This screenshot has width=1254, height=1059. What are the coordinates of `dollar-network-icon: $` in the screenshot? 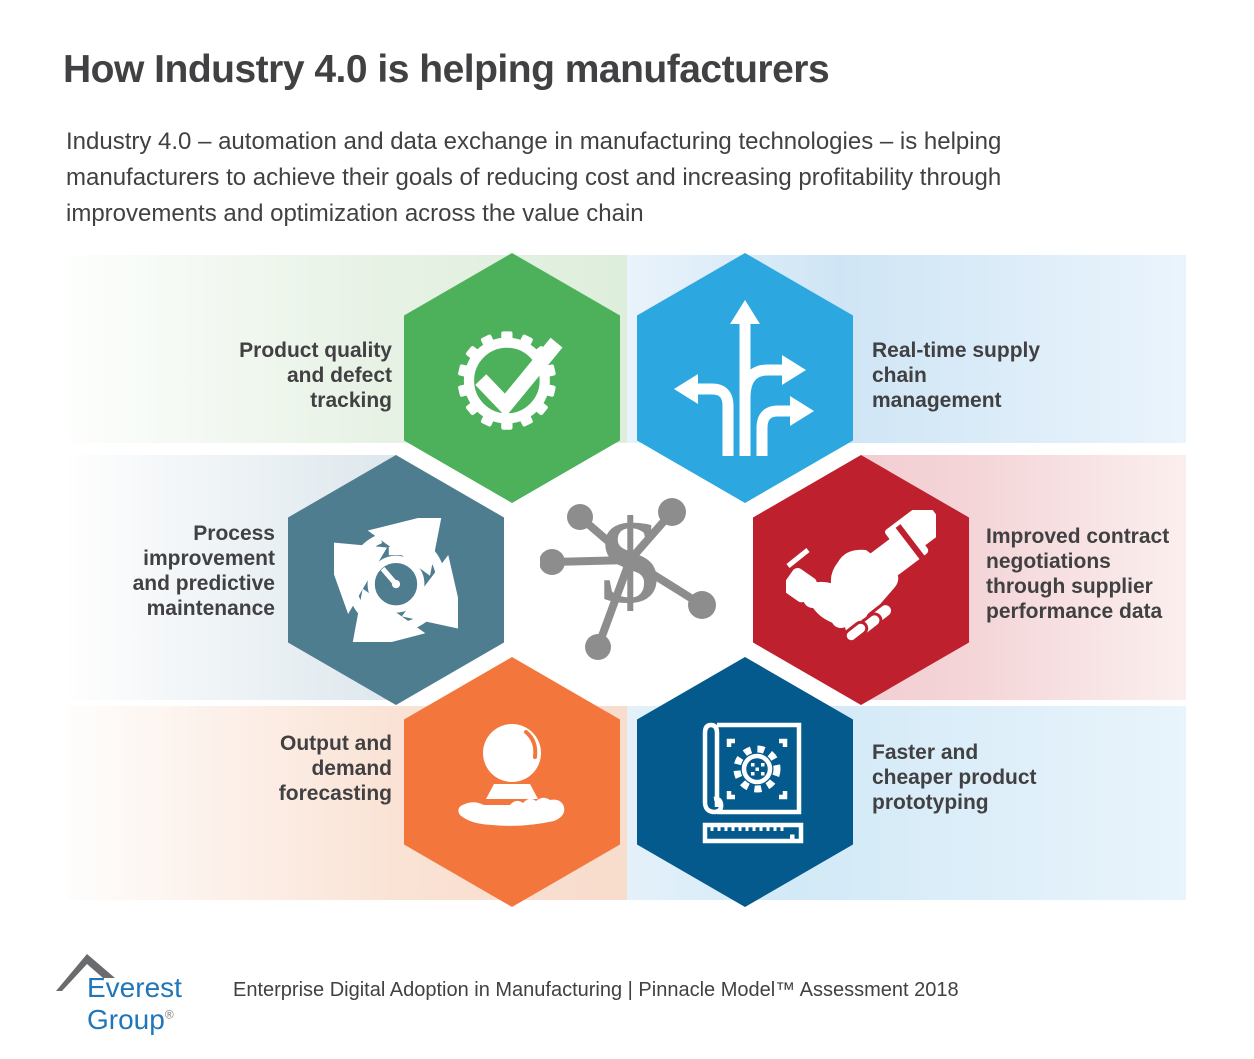 It's located at (627, 577).